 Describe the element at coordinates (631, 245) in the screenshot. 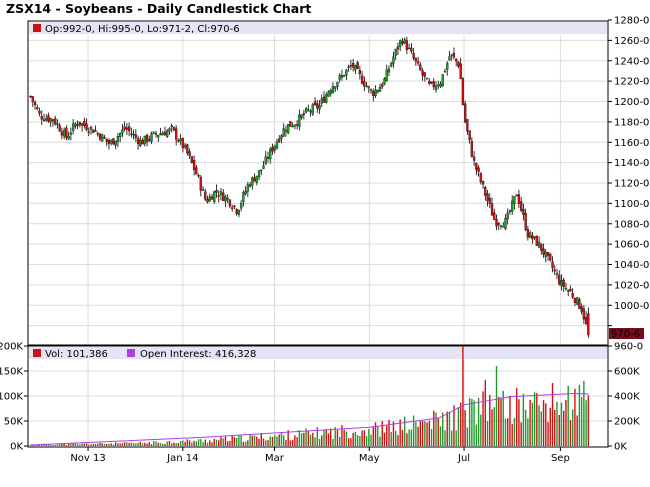

I see `price-tick-label: 1060-0` at that location.